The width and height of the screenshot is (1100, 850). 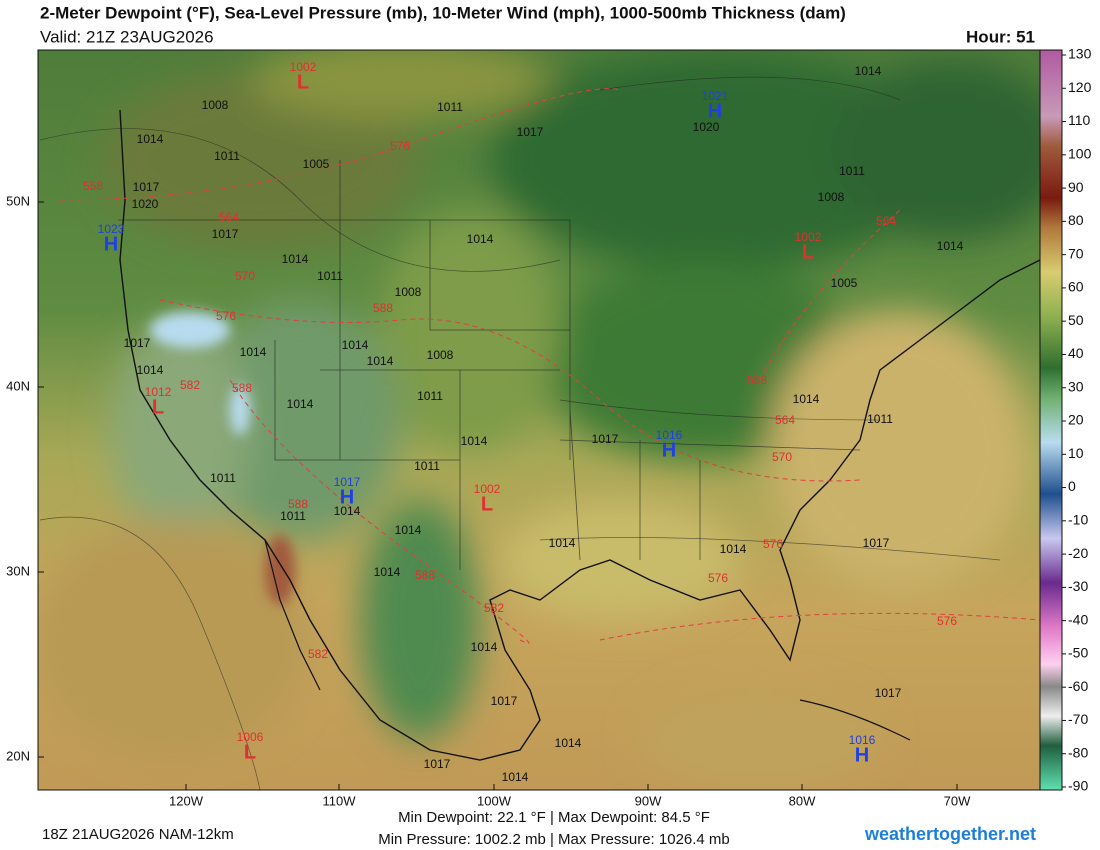 I want to click on pressure-value: 1021, so click(x=715, y=96).